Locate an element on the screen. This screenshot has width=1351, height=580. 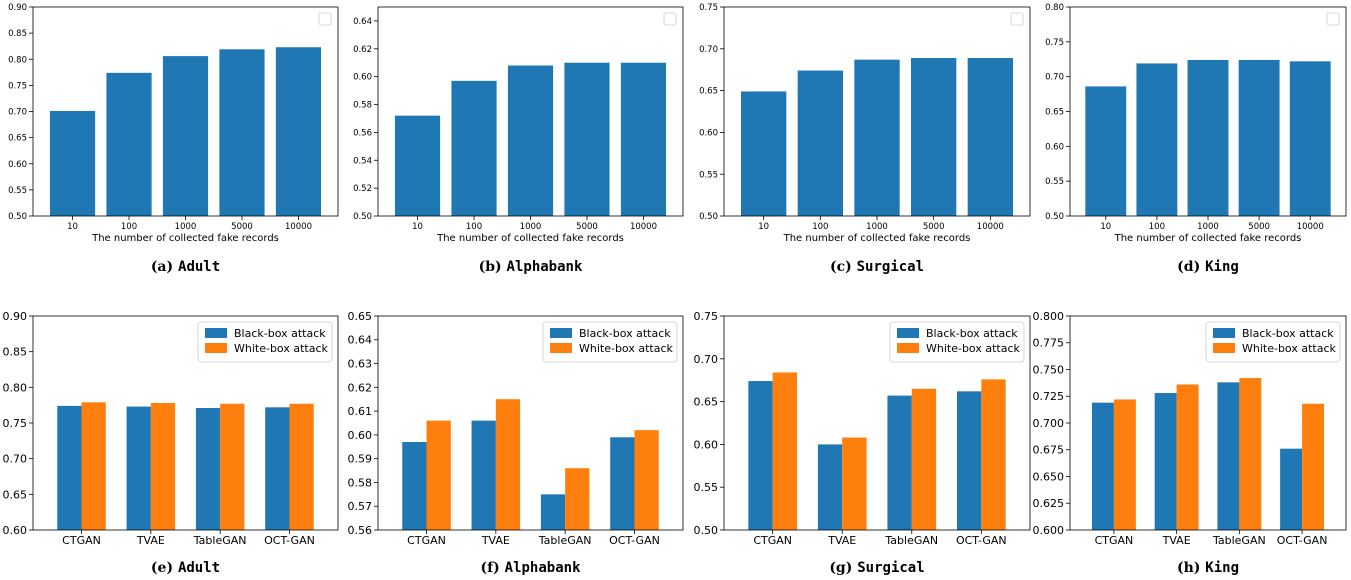
panel-caption: (c) Surgical is located at coordinates (877, 267).